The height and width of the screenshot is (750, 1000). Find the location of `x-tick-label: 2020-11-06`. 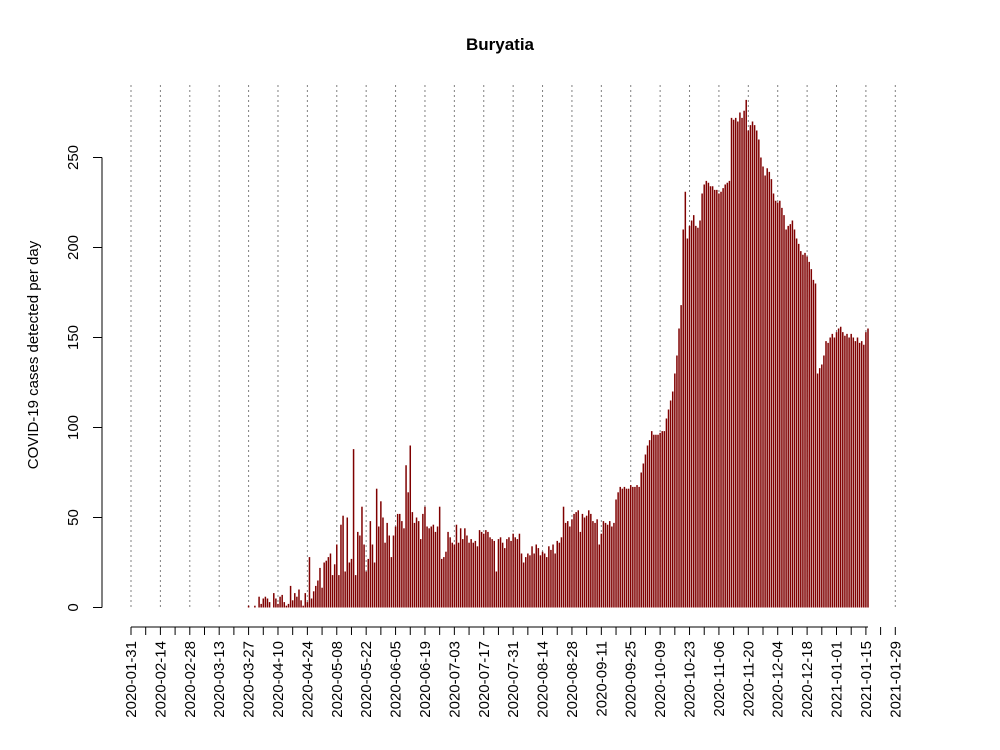

x-tick-label: 2020-11-06 is located at coordinates (719, 679).